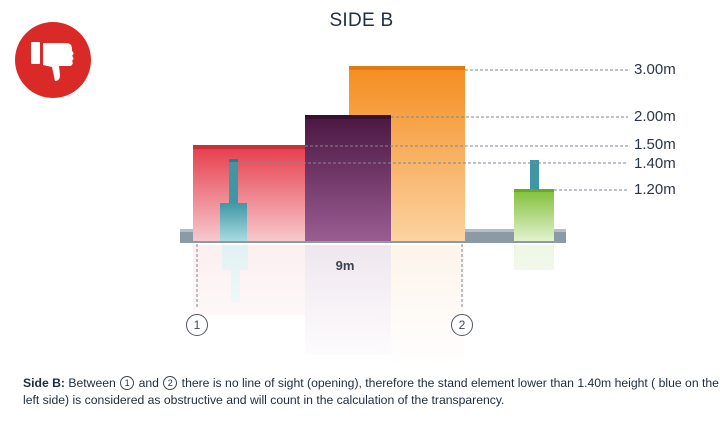 This screenshot has height=435, width=723. Describe the element at coordinates (655, 163) in the screenshot. I see `level-label-1-40m: 1.40m` at that location.